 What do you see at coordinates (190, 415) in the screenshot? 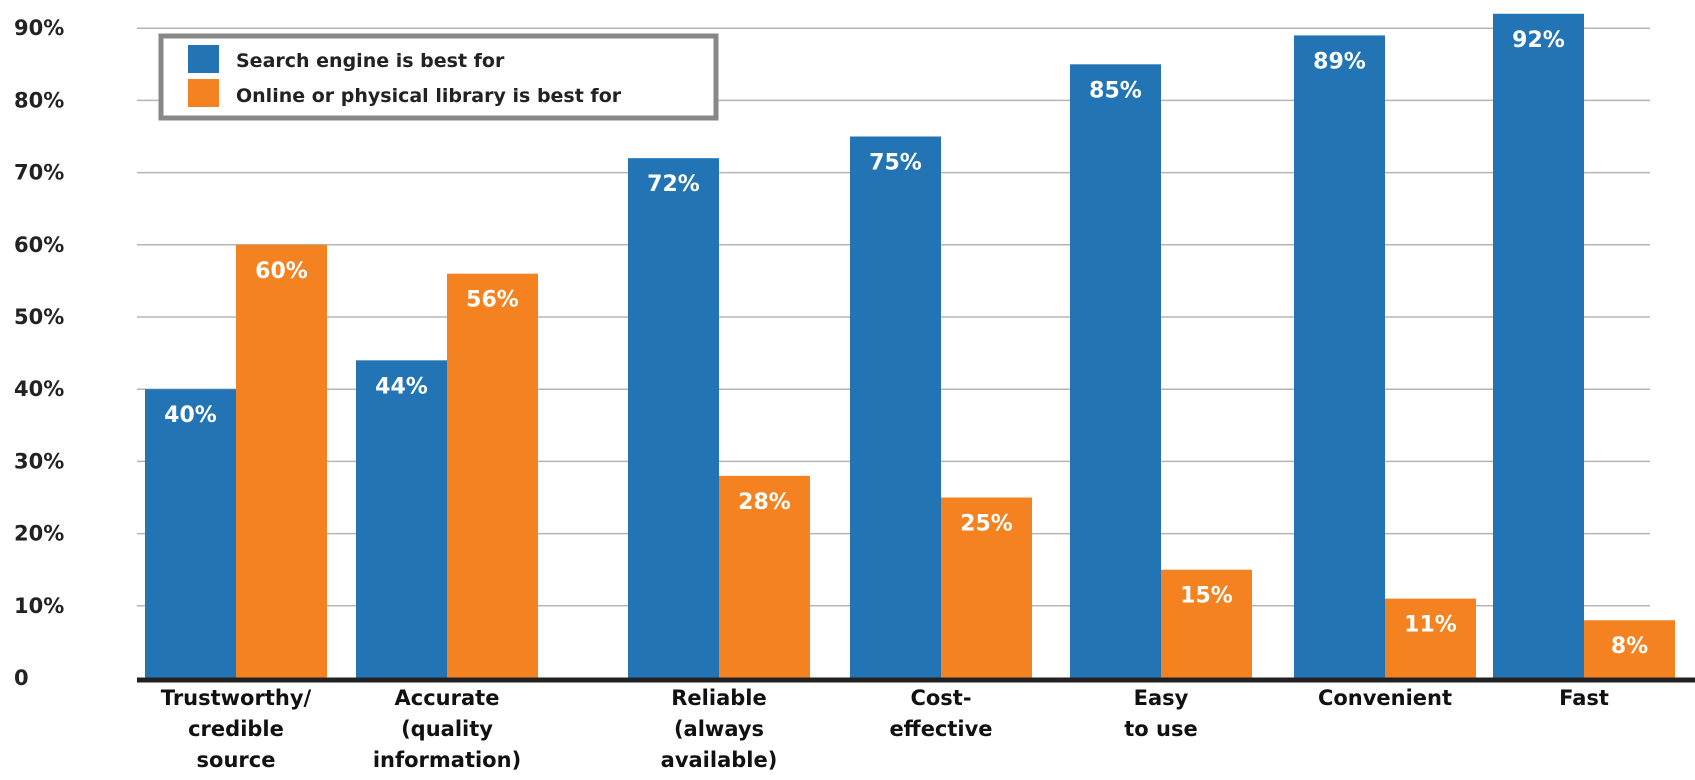
I see `data-label: 40%` at bounding box center [190, 415].